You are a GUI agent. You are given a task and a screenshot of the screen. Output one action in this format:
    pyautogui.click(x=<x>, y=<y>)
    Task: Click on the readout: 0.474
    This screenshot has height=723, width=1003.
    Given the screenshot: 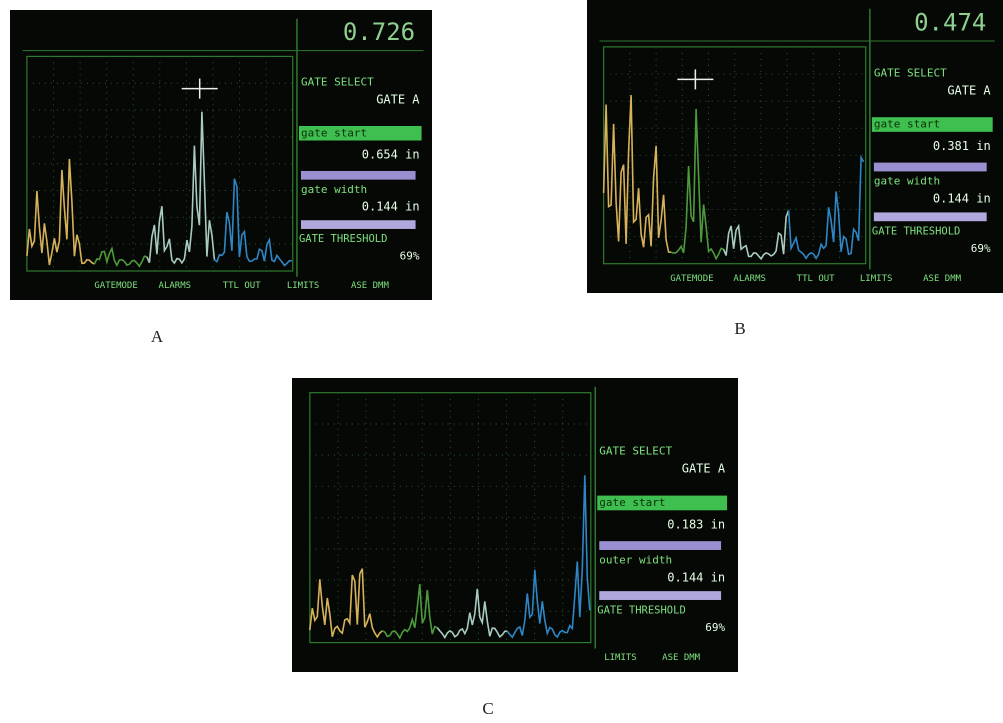 What is the action you would take?
    pyautogui.click(x=950, y=22)
    